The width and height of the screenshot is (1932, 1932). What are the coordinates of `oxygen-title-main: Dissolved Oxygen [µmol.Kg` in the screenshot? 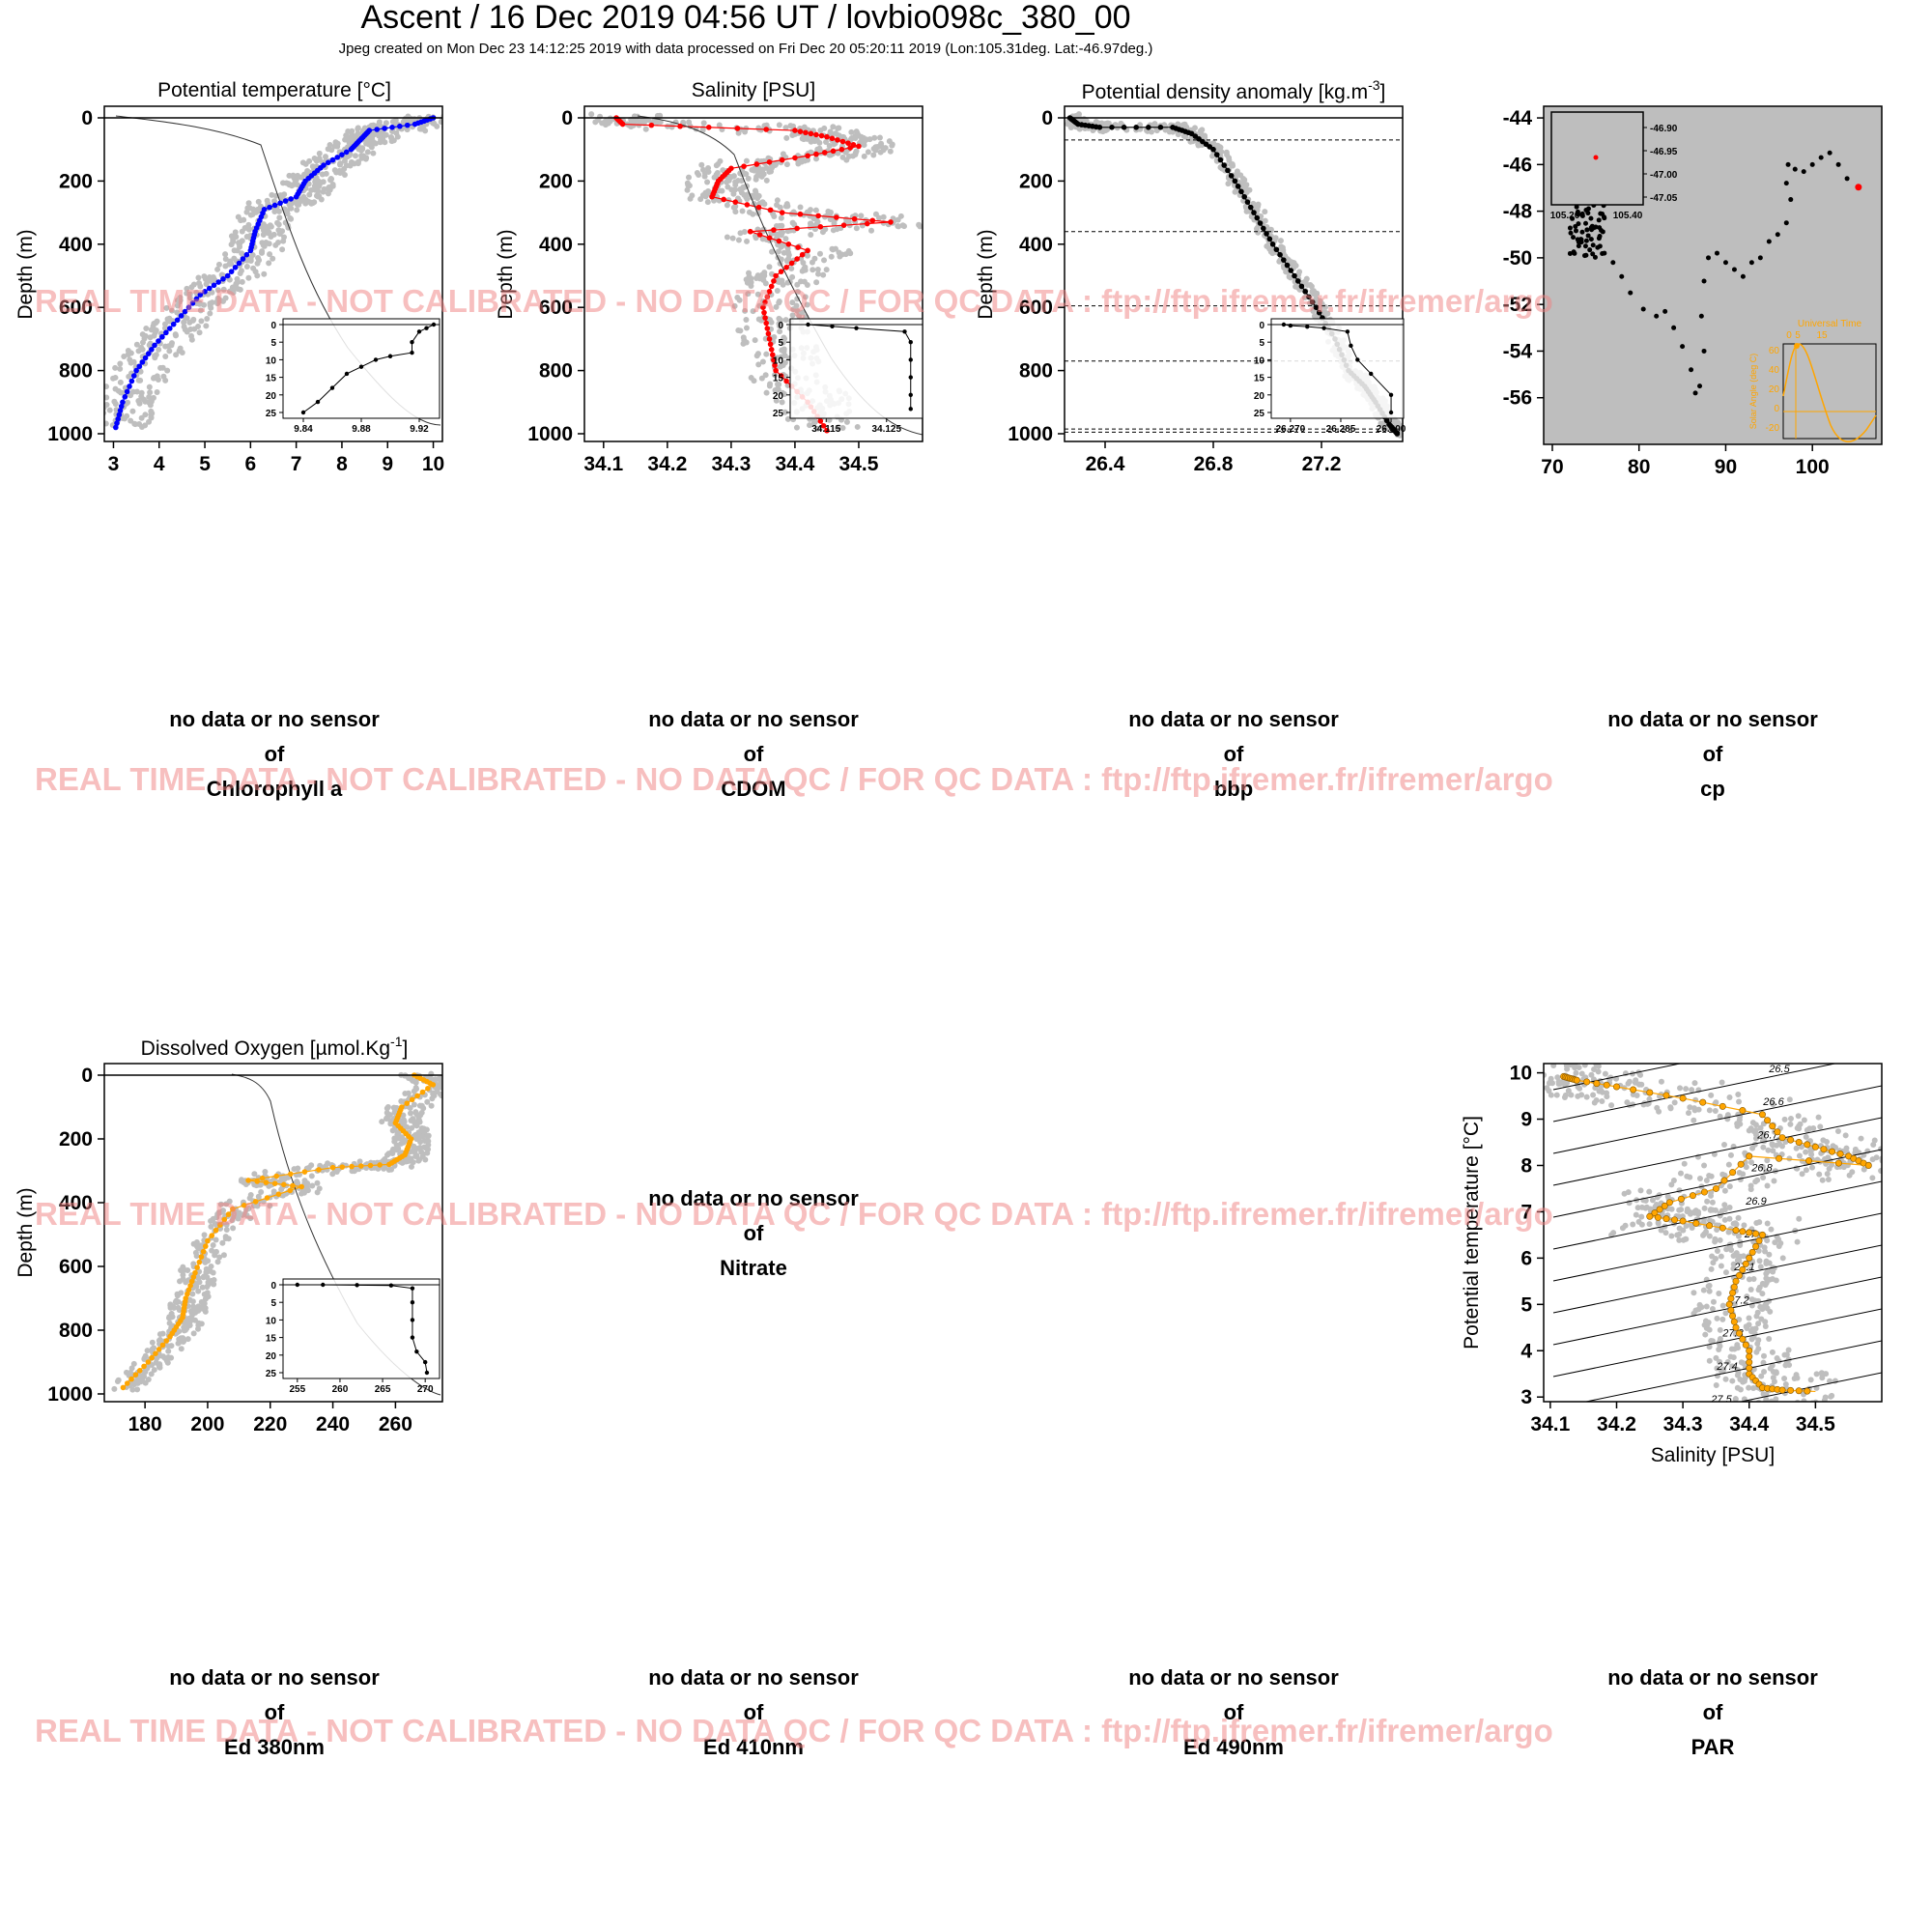 It's located at (265, 1048).